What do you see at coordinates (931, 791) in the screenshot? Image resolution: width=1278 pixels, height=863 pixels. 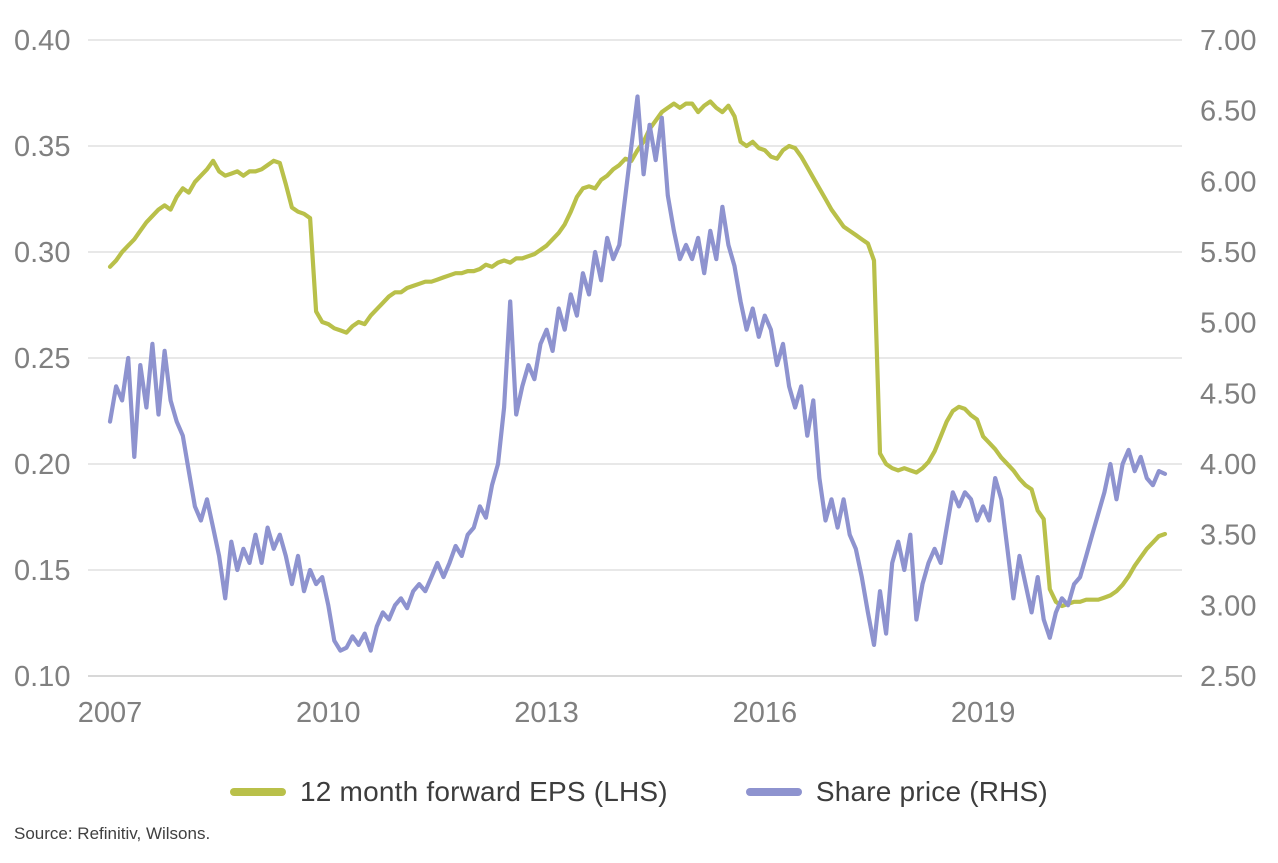 I see `share-price-legend-label: Share price (RHS)` at bounding box center [931, 791].